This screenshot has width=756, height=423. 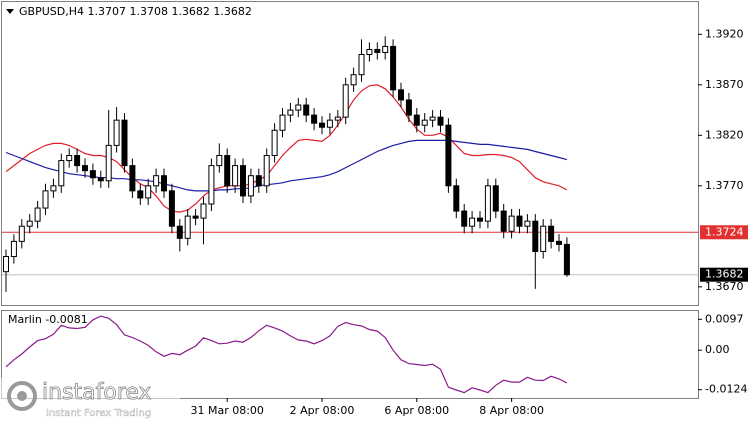 I want to click on y-tick-label: 1.3870, so click(x=724, y=84).